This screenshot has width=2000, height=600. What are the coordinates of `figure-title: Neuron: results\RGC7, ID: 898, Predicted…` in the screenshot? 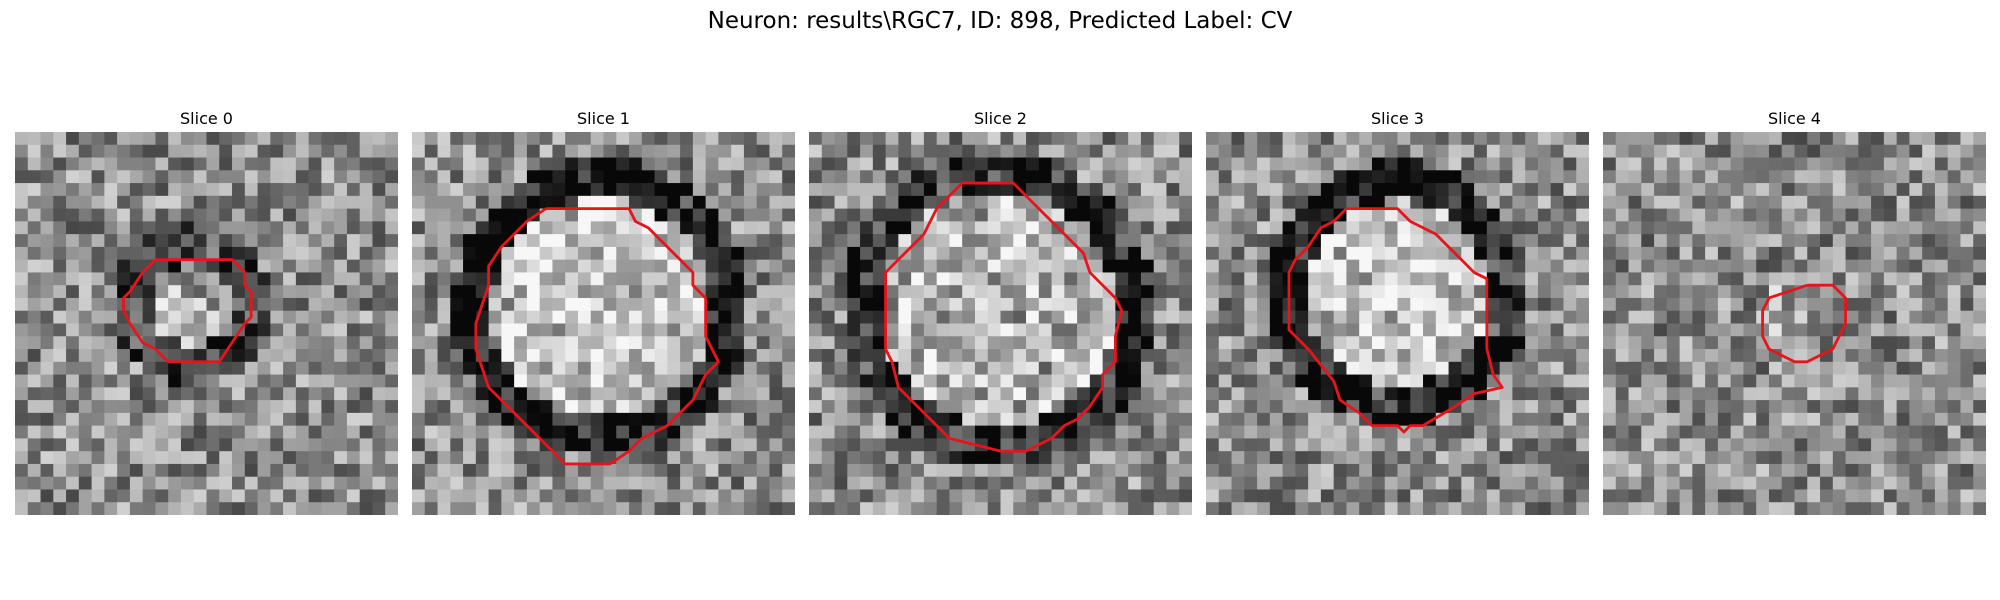 It's located at (1000, 21).